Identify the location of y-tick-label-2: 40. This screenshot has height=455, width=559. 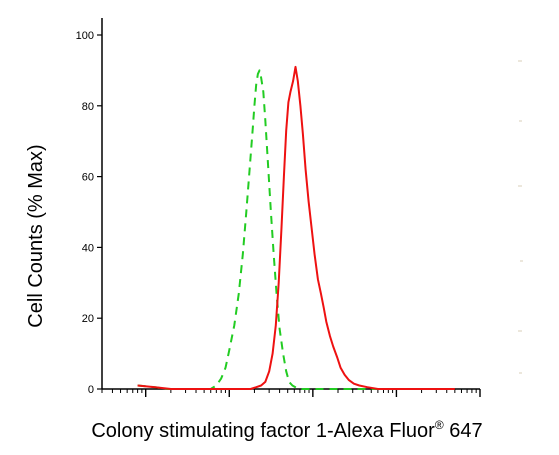
(88, 248).